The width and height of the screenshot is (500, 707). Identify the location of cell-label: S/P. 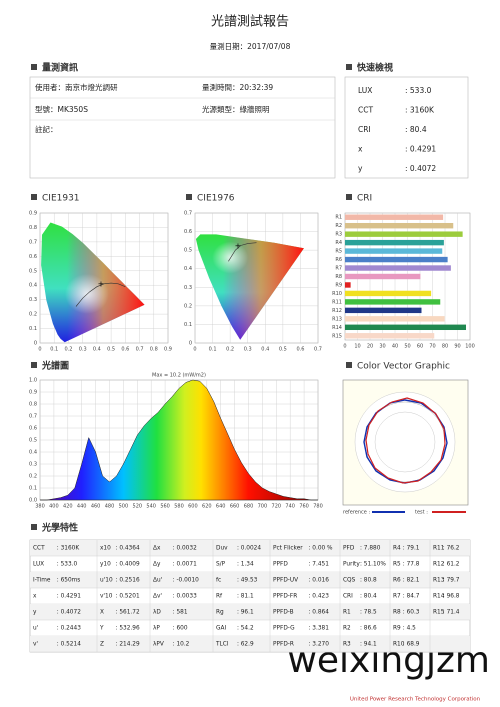
(221, 565).